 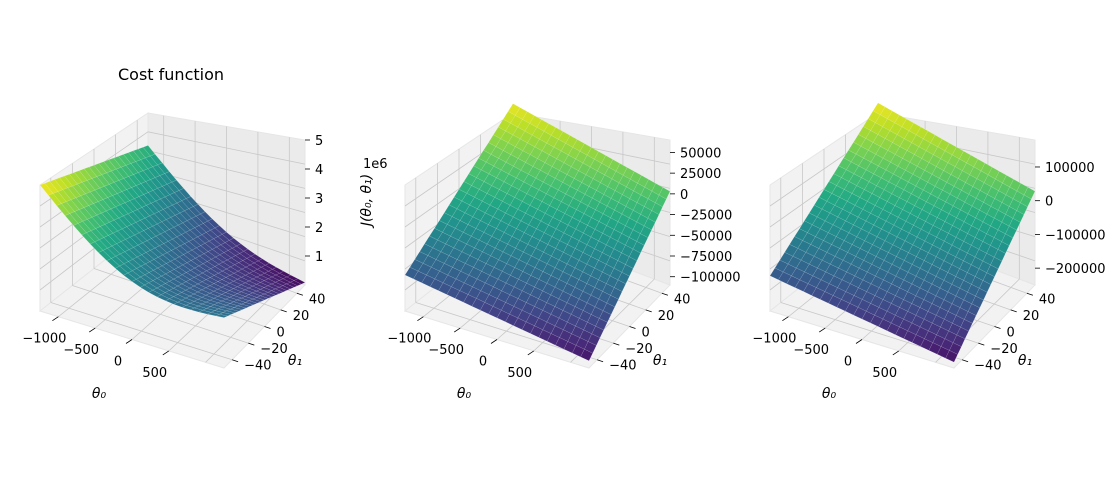 What do you see at coordinates (367, 201) in the screenshot?
I see `z-axis-label: J(θ₀, θ₁)` at bounding box center [367, 201].